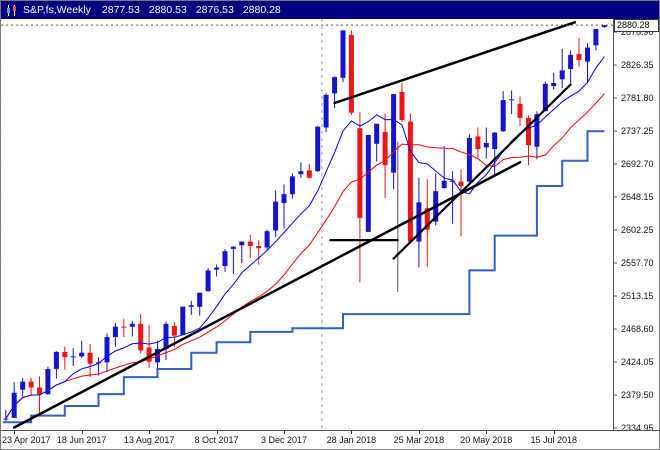 This screenshot has height=450, width=660. I want to click on time-axis-label: 25 Mar 2018, so click(419, 440).